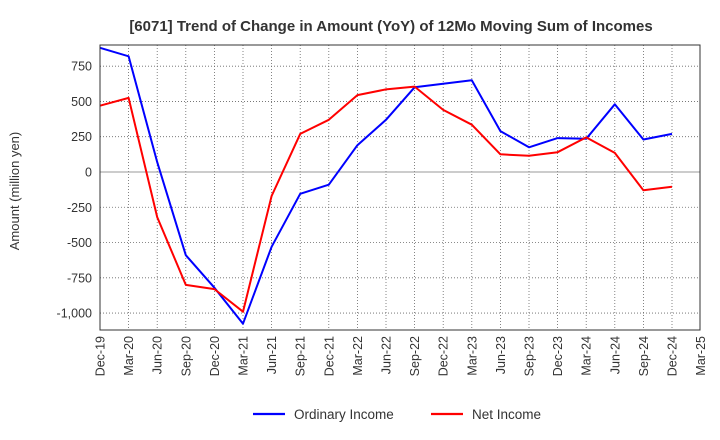 This screenshot has width=720, height=440. What do you see at coordinates (673, 356) in the screenshot?
I see `x-tick-label: Dec-24` at bounding box center [673, 356].